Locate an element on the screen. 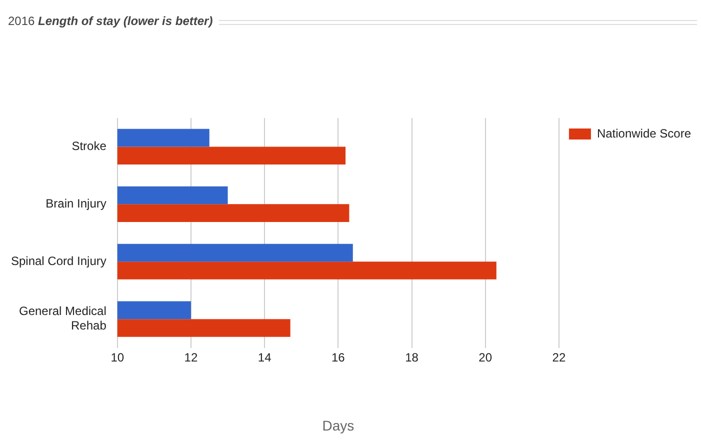 This screenshot has height=447, width=701. x-tick-label: 16 is located at coordinates (338, 357).